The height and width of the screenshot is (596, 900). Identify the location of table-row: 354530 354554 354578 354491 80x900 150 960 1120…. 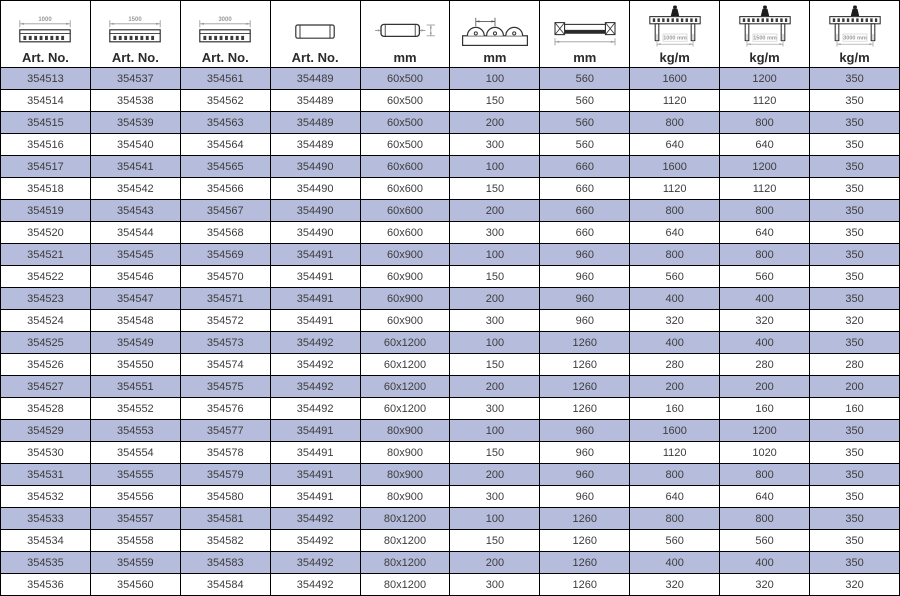
(450, 452).